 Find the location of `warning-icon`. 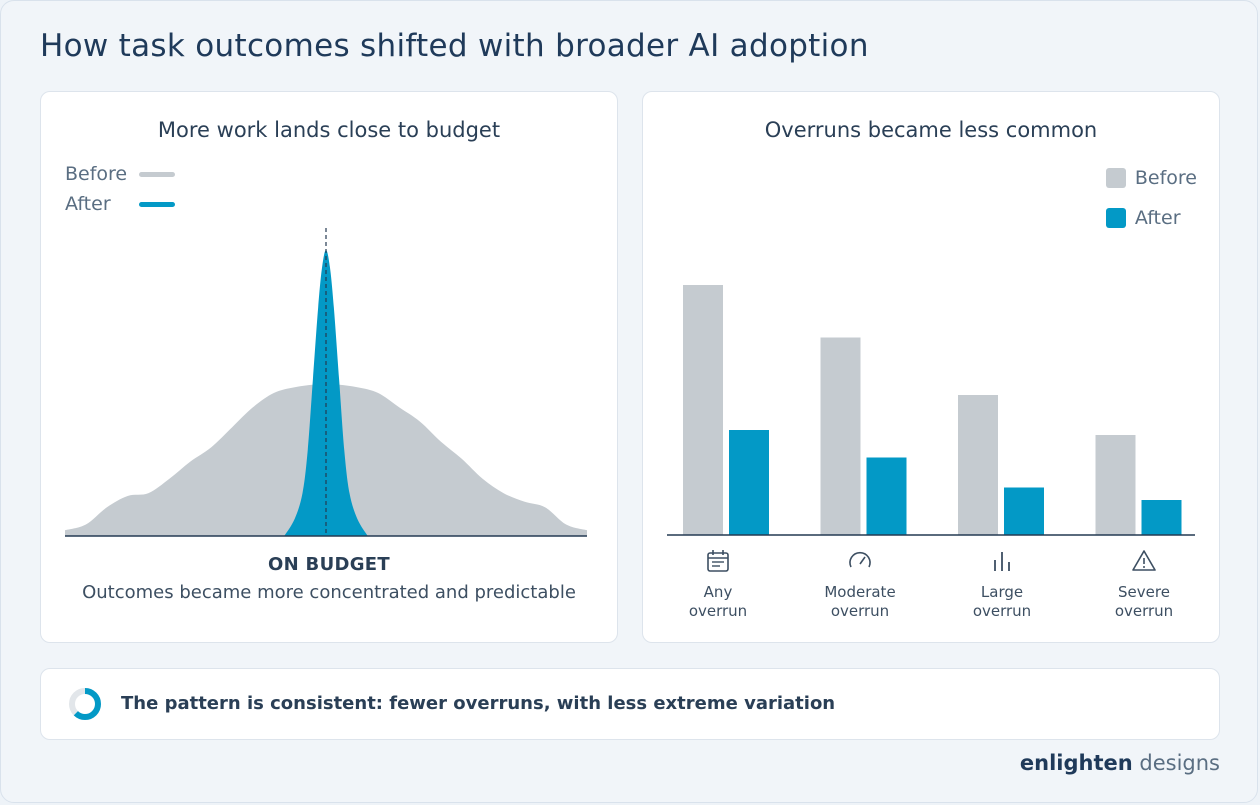

warning-icon is located at coordinates (1144, 560).